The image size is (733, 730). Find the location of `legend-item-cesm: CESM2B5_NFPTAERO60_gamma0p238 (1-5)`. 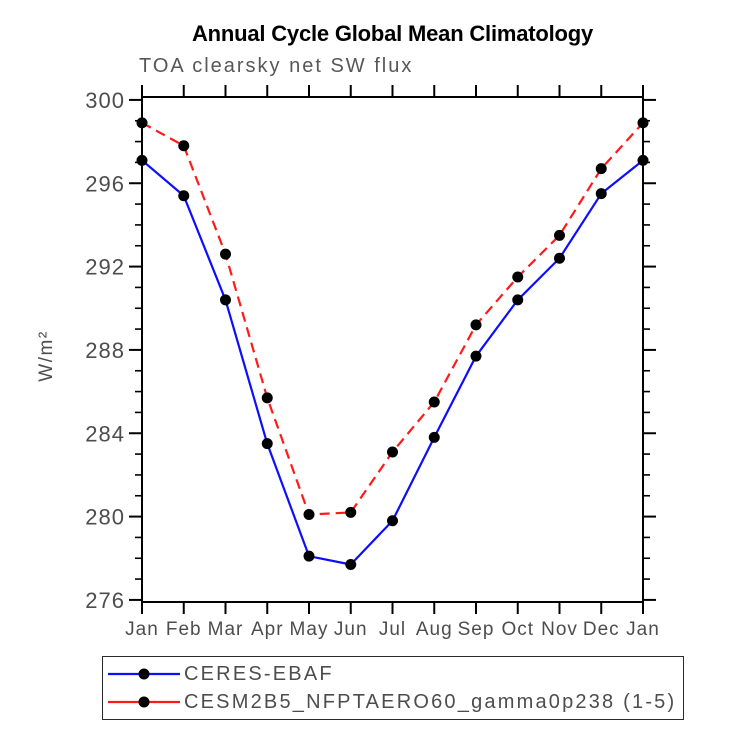

legend-item-cesm: CESM2B5_NFPTAERO60_gamma0p238 (1-5) is located at coordinates (394, 702).